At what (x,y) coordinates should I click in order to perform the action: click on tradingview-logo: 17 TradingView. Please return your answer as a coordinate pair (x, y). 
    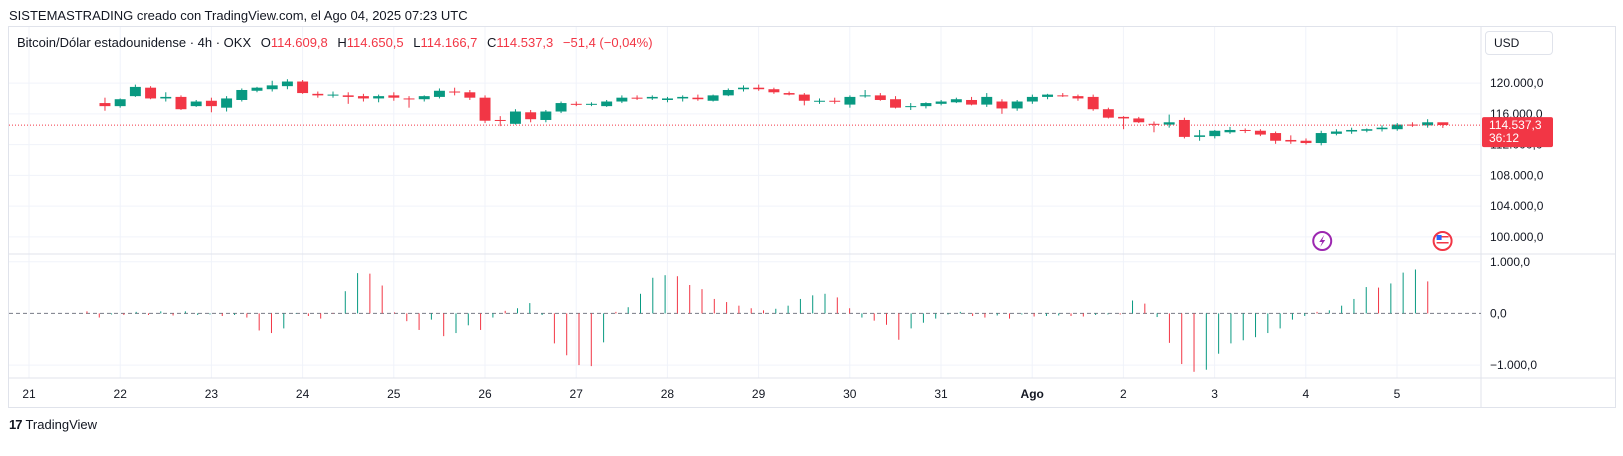
    Looking at the image, I should click on (53, 424).